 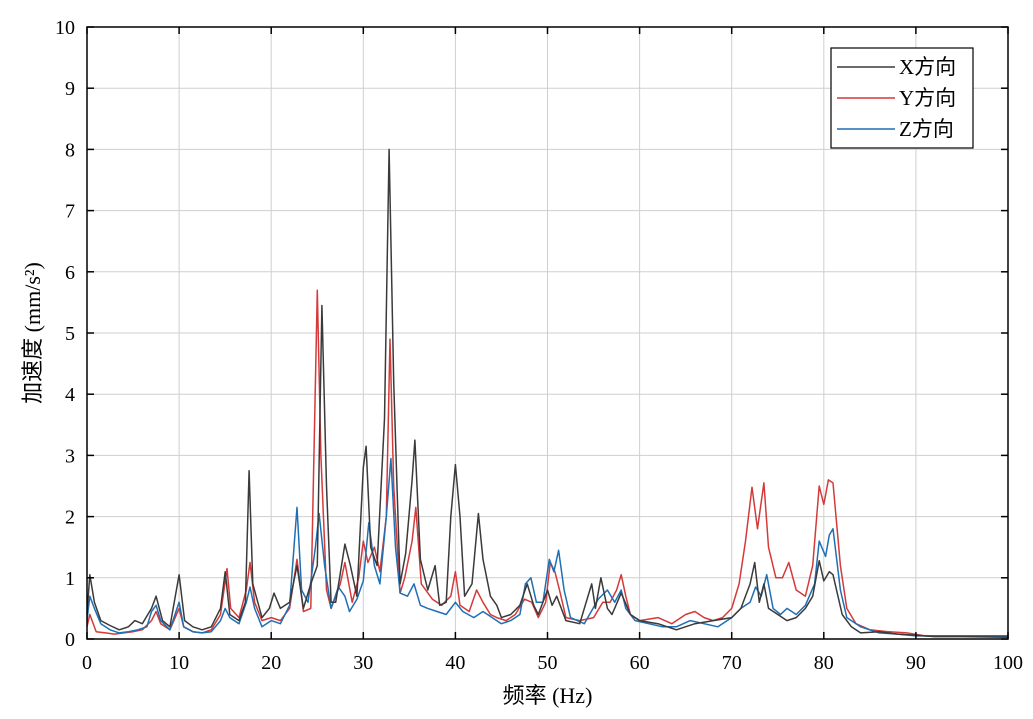 What do you see at coordinates (548, 695) in the screenshot?
I see `x-axis-title: 频率 (Hz)` at bounding box center [548, 695].